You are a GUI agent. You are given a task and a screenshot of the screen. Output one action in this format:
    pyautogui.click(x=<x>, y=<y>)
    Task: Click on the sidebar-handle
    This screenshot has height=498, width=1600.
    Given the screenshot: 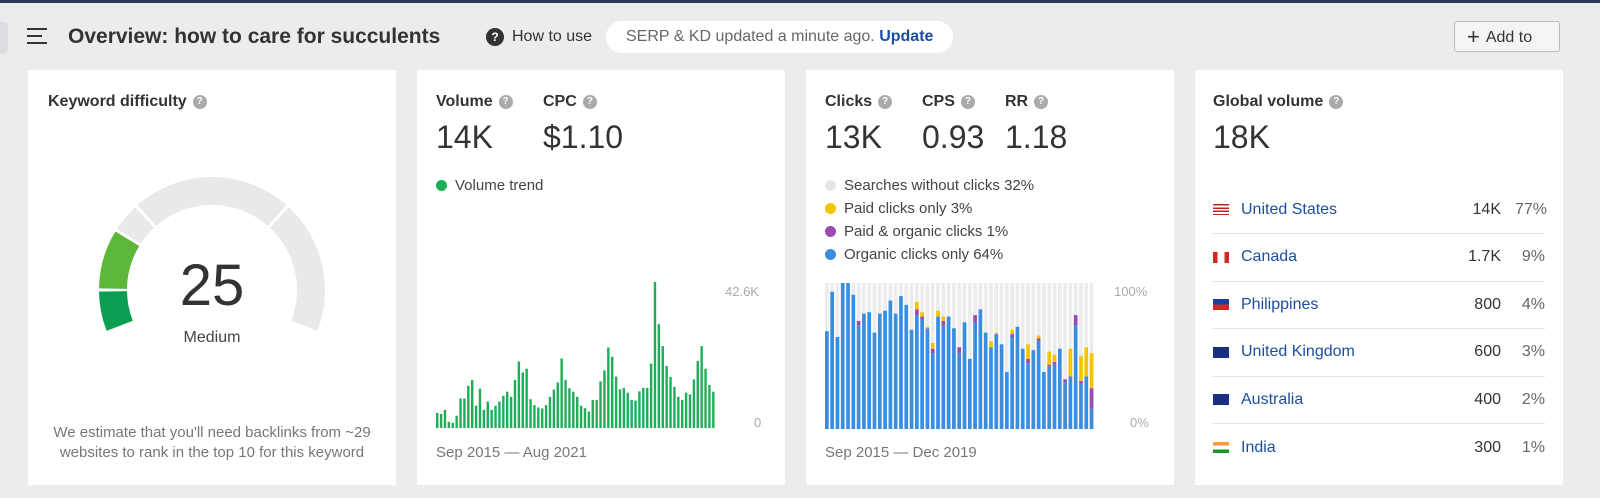 What is the action you would take?
    pyautogui.click(x=4, y=38)
    